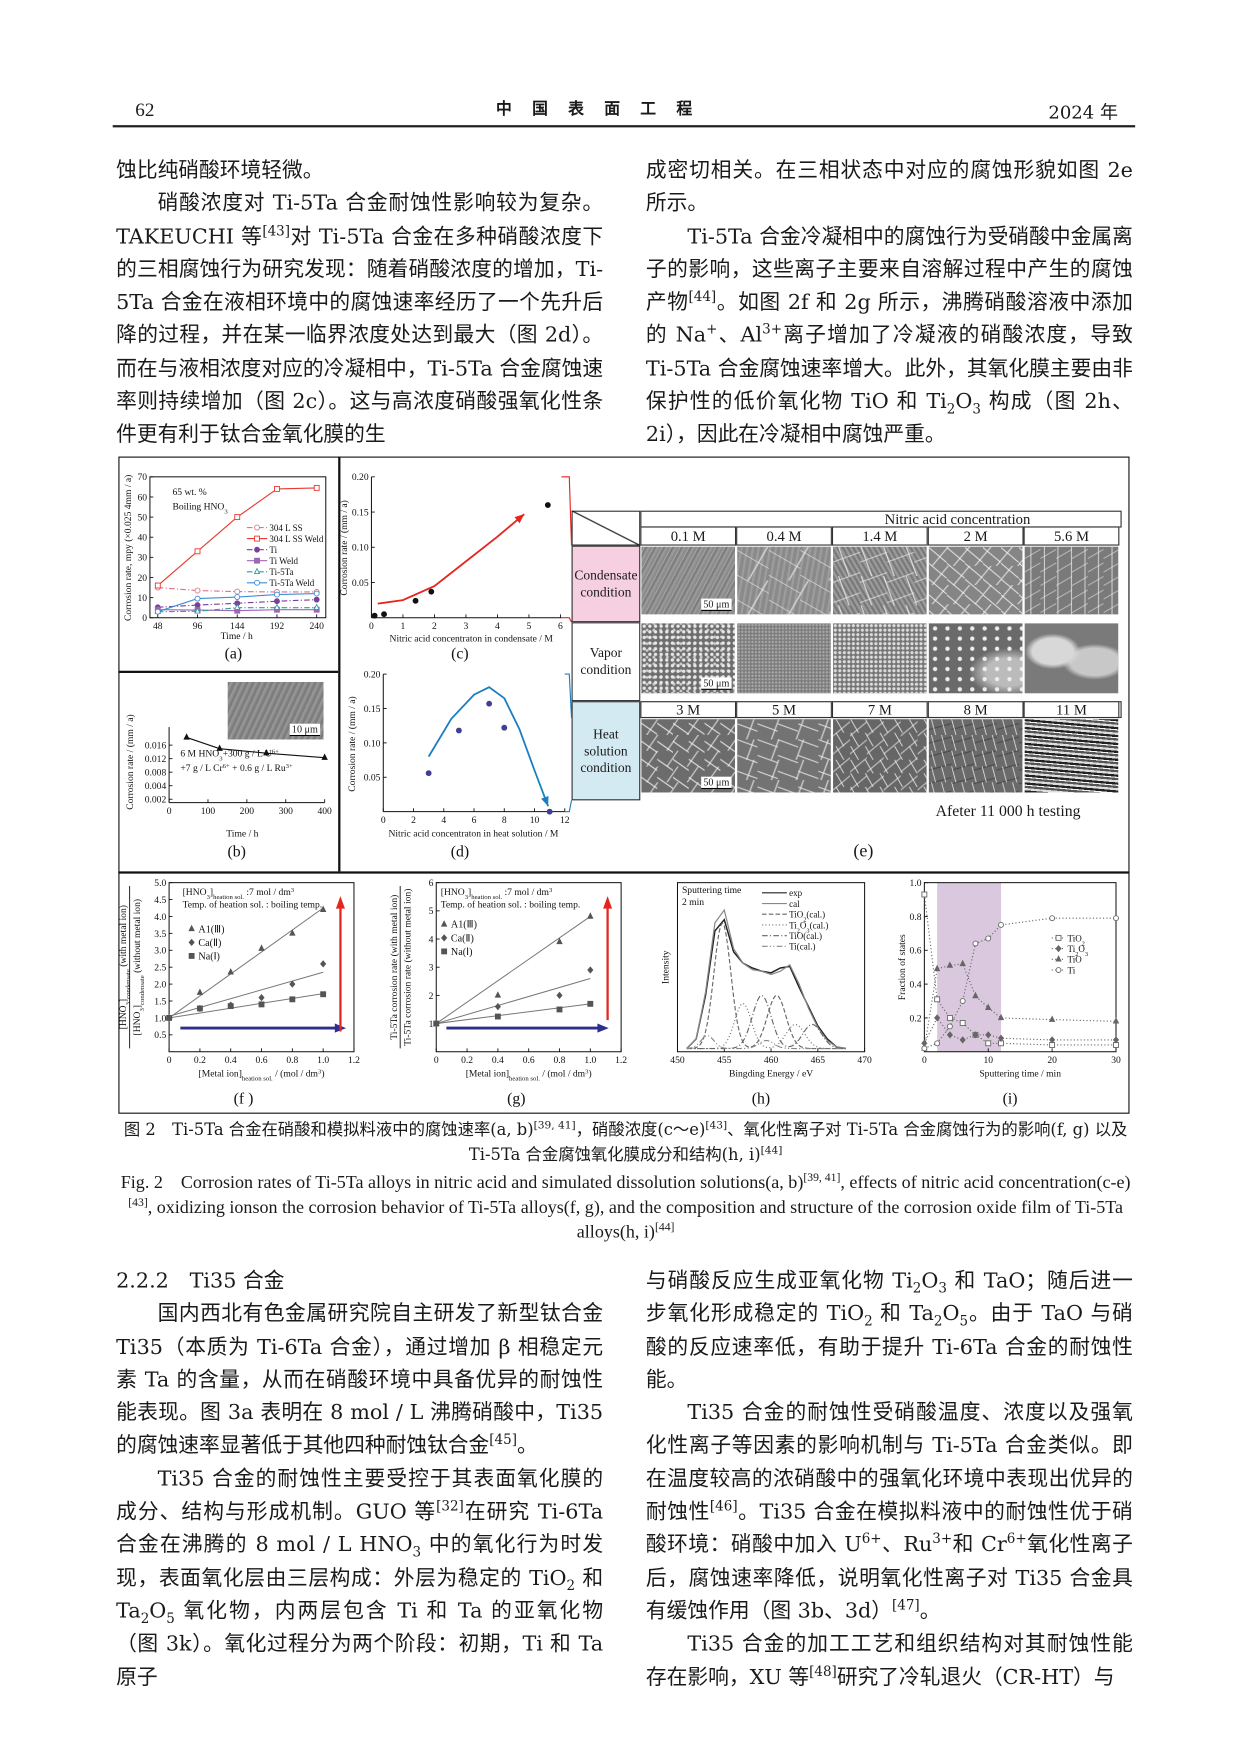 Image resolution: width=1240 pixels, height=1757 pixels. Describe the element at coordinates (771, 1060) in the screenshot. I see `x-tick-label: 460` at that location.